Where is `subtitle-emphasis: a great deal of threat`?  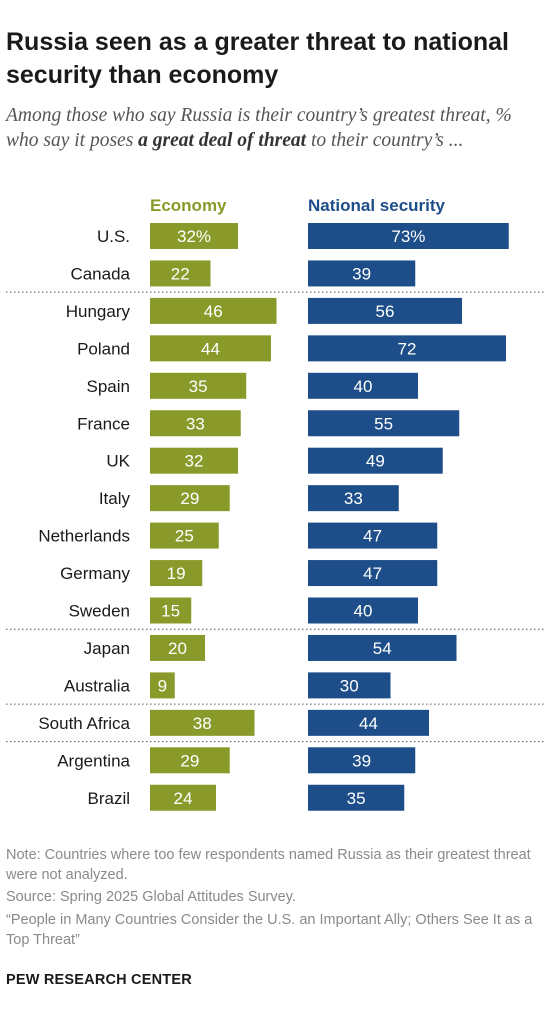
subtitle-emphasis: a great deal of threat is located at coordinates (222, 140).